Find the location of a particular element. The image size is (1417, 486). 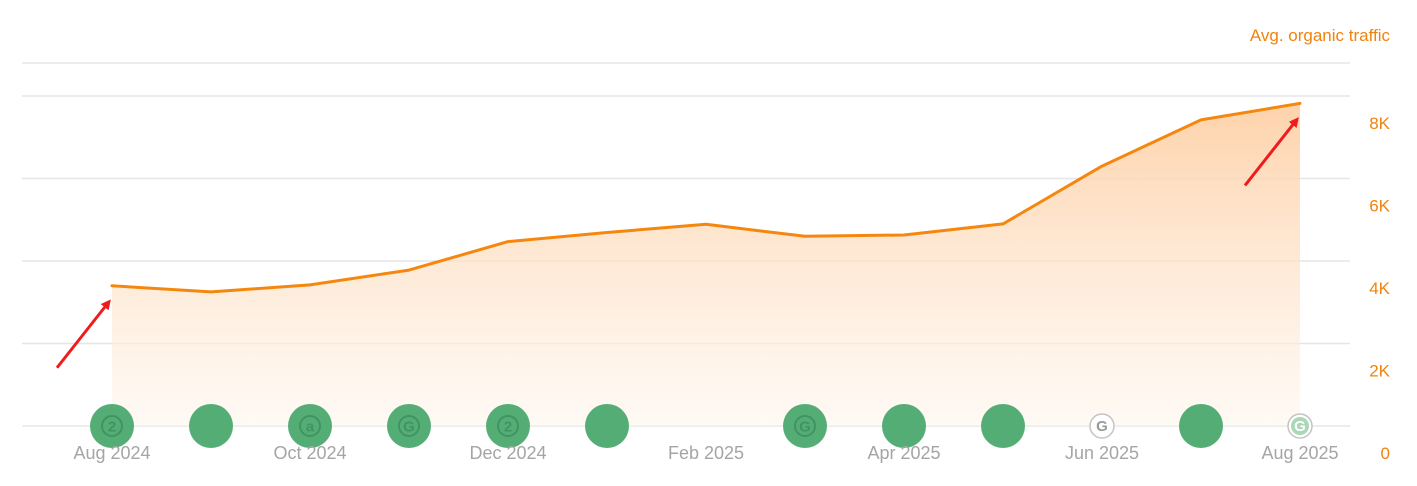

y-axis: 0 2K 4K 6K 8K is located at coordinates (1379, 288).